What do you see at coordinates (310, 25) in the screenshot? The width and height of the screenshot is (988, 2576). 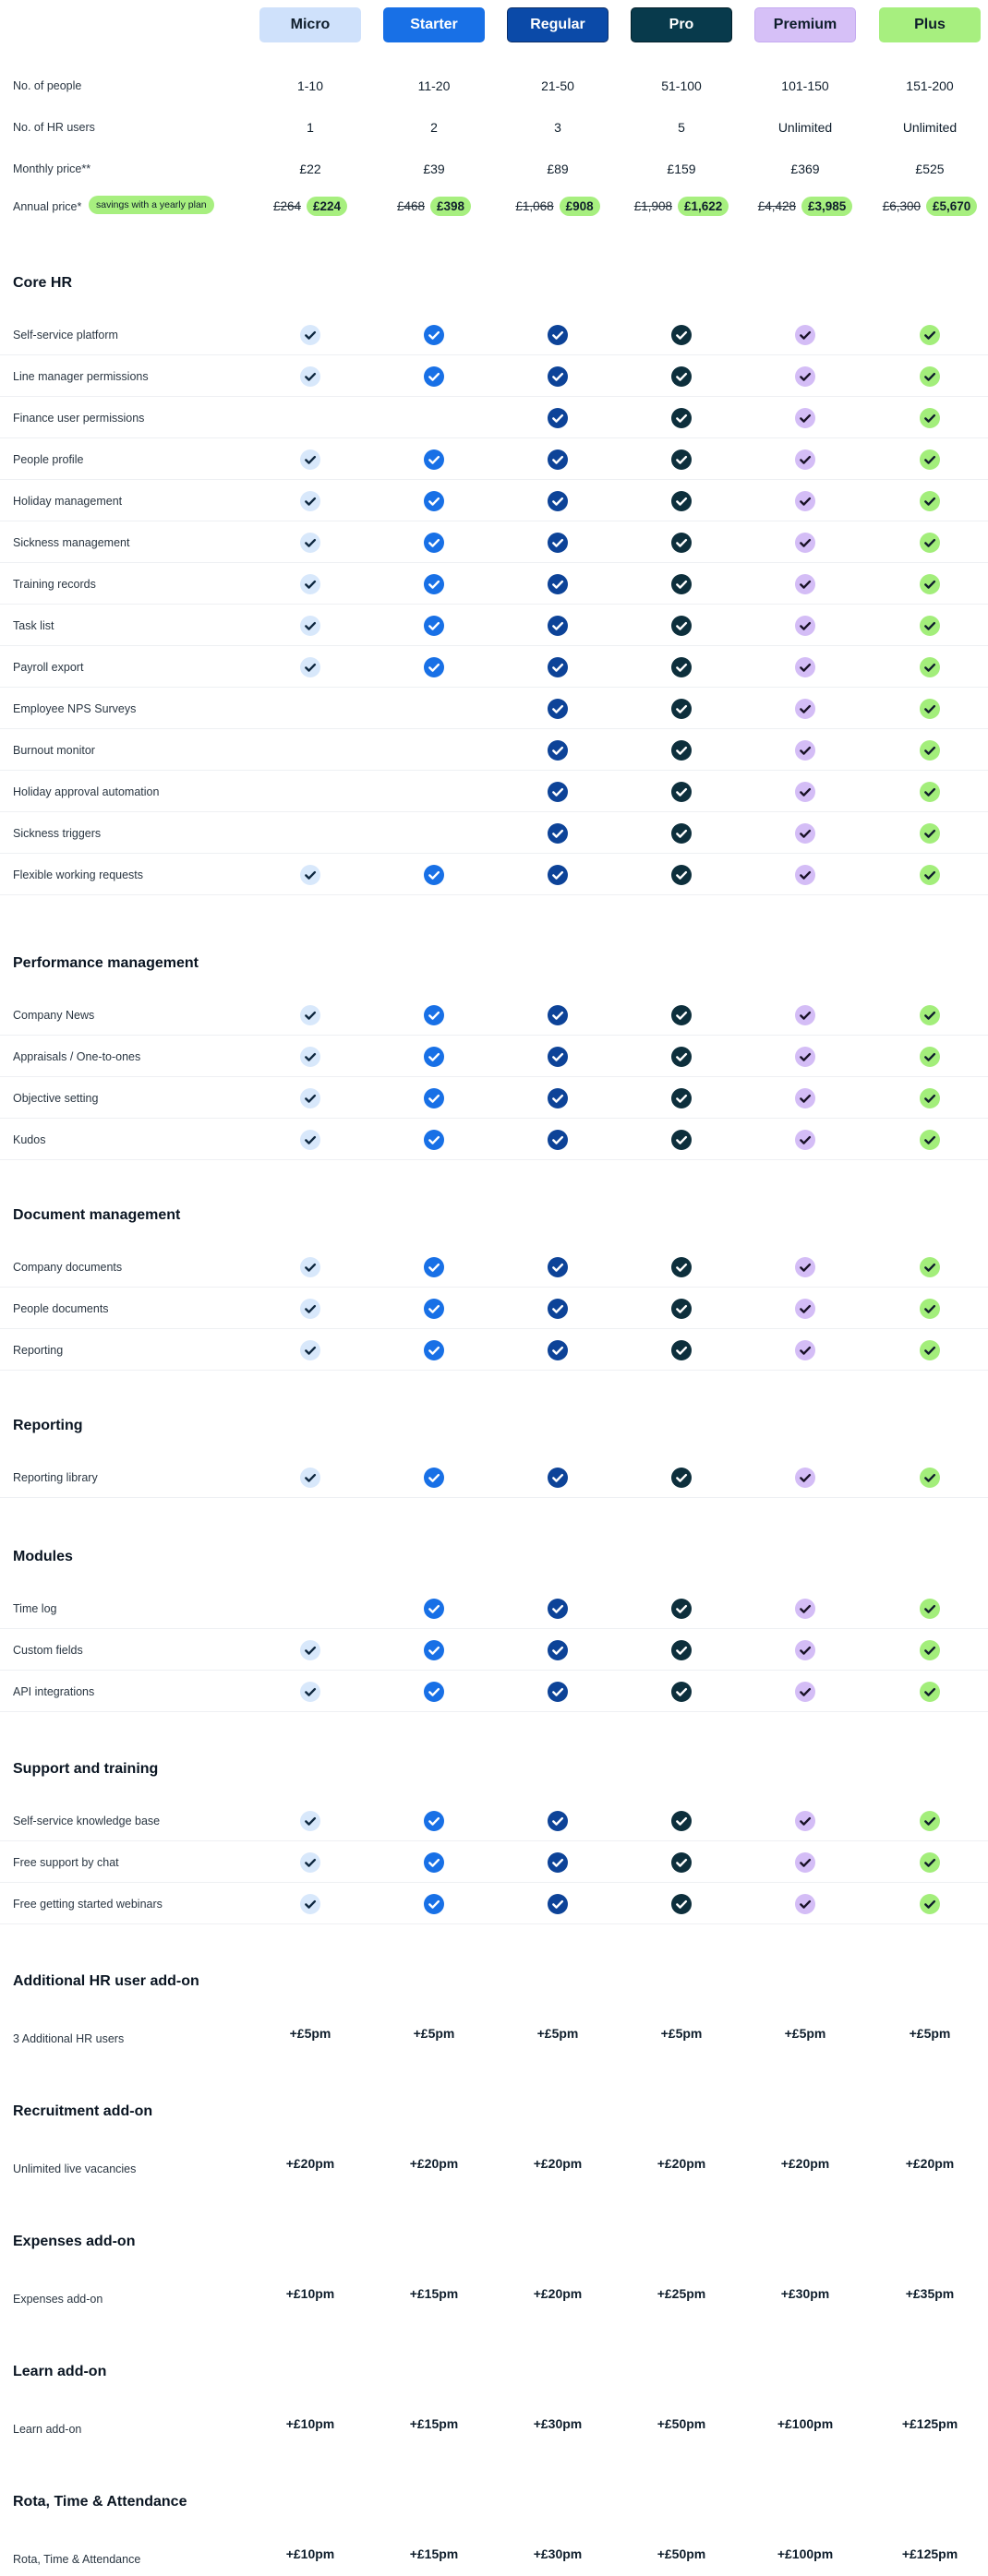 I see `plan-header-micro: Micro` at bounding box center [310, 25].